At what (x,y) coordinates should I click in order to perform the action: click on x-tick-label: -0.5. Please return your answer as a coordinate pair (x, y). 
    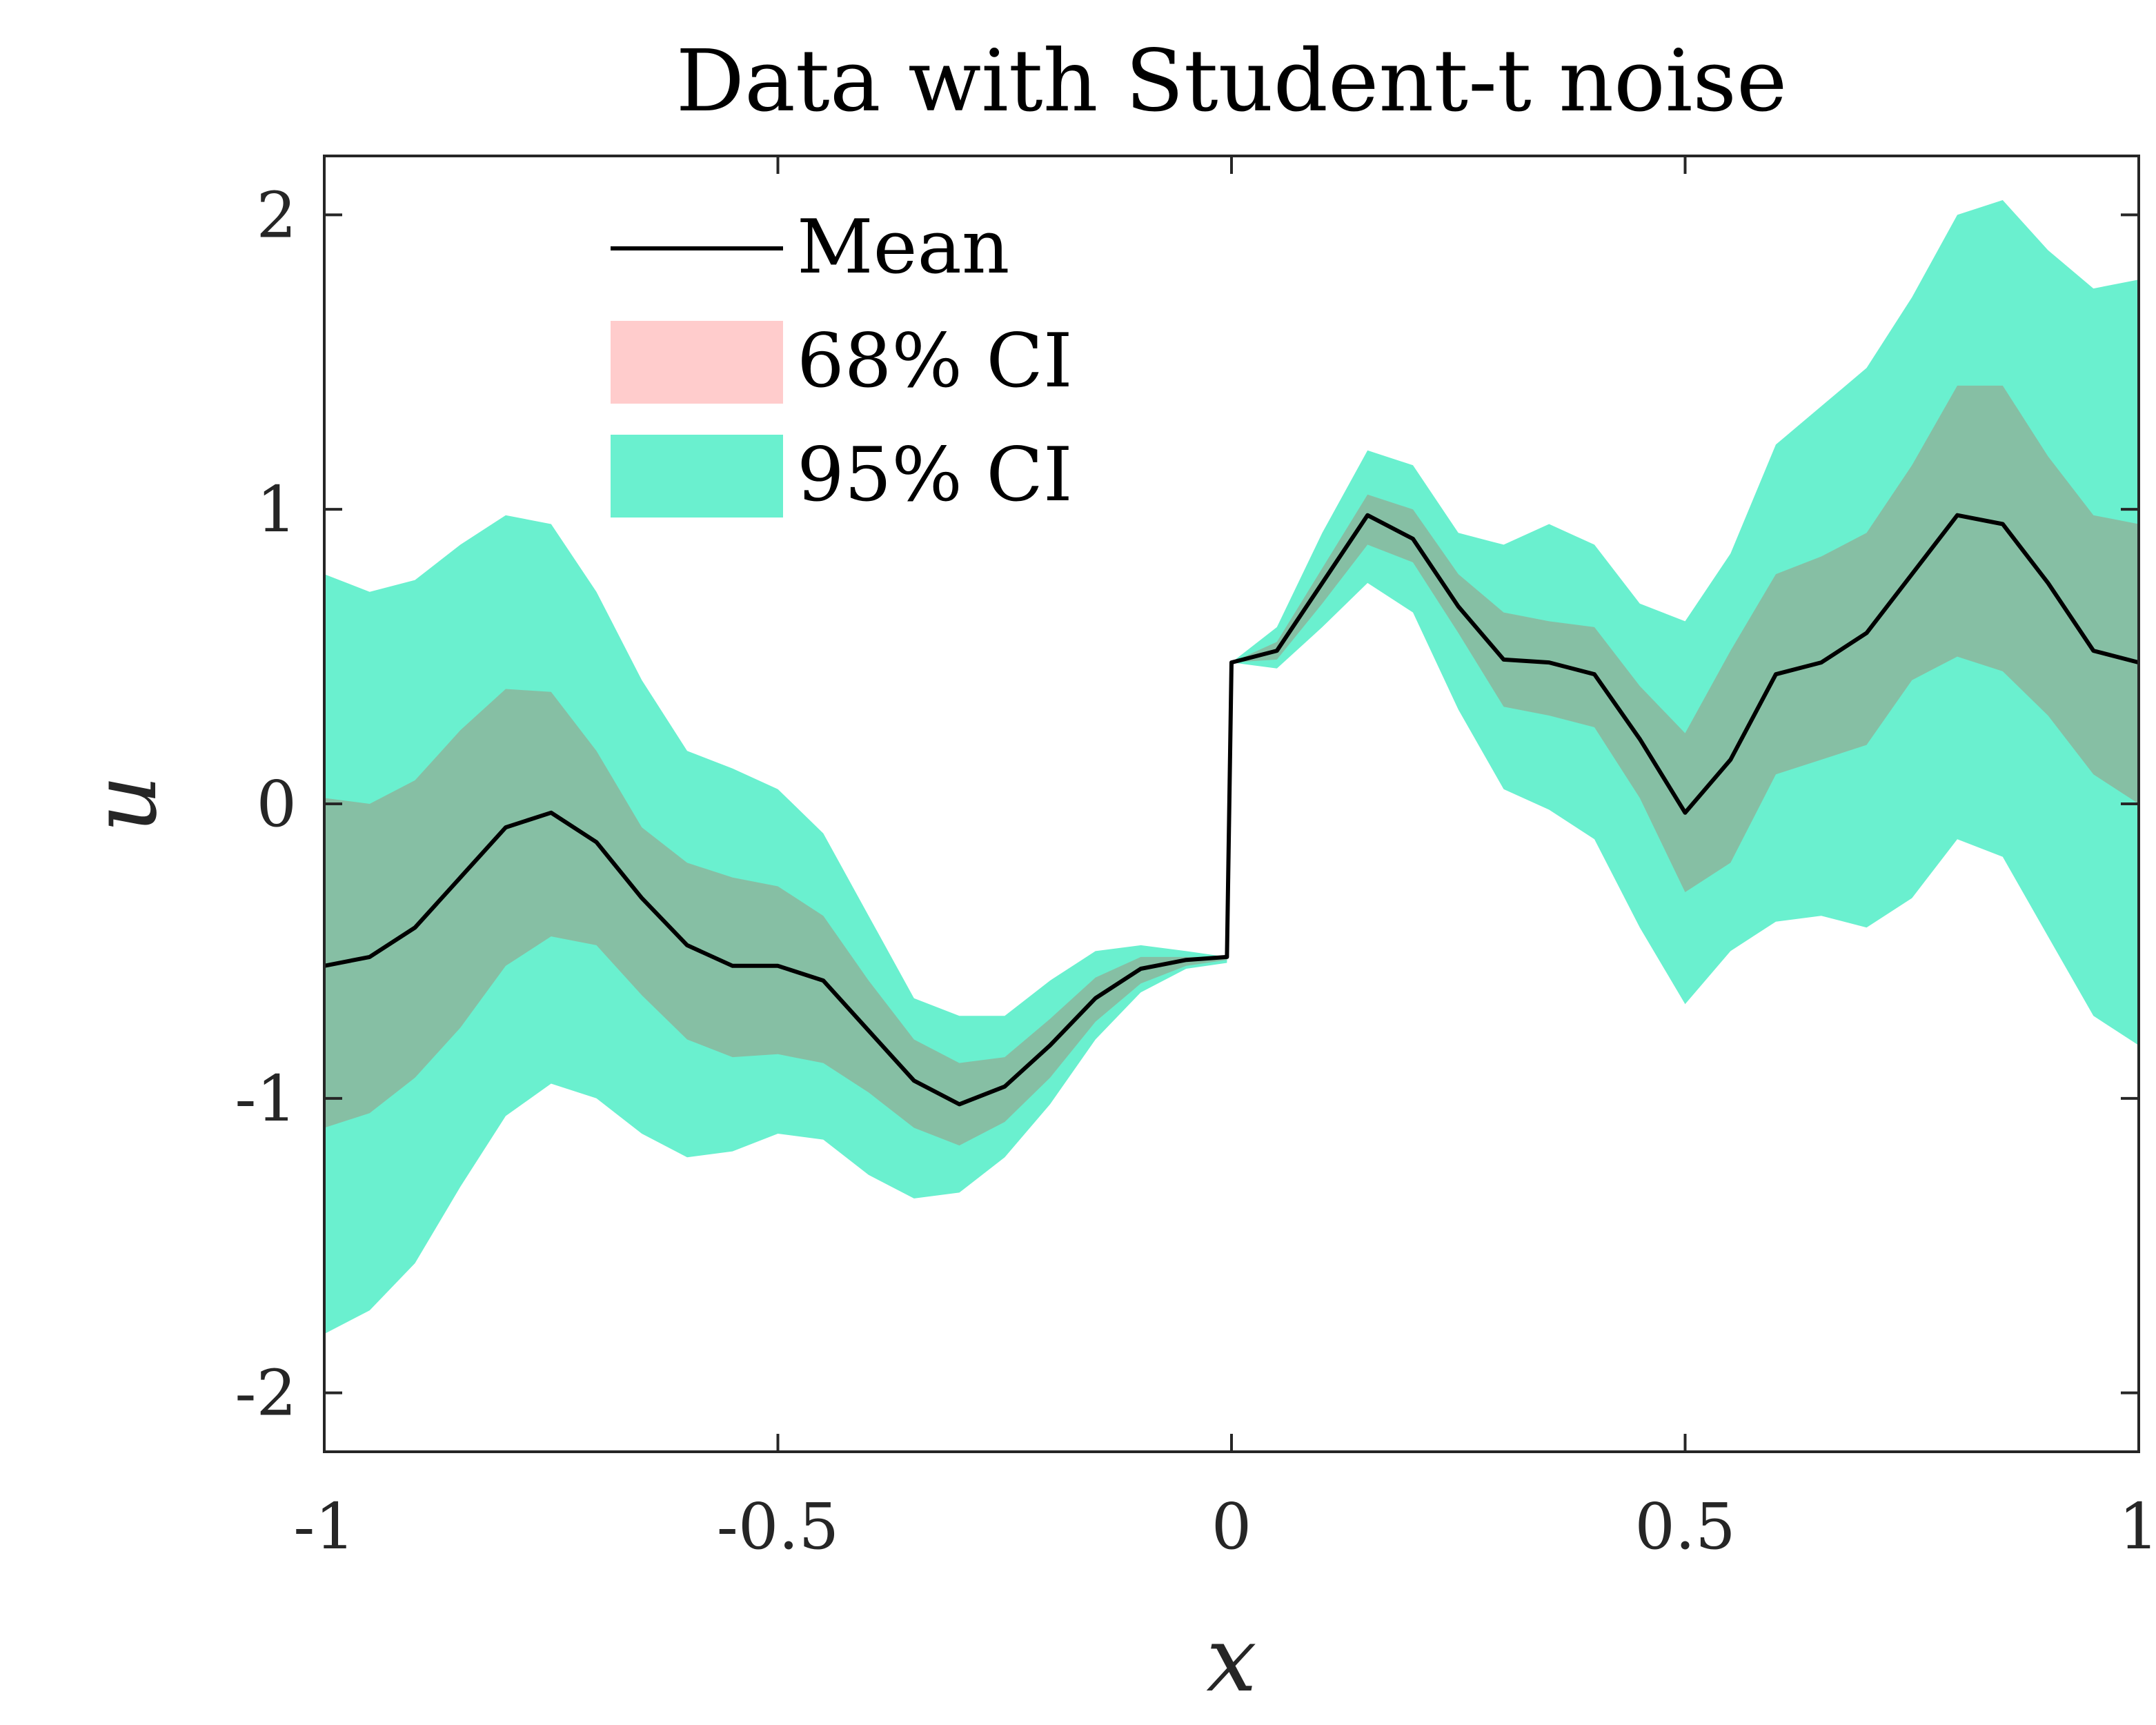
    Looking at the image, I should click on (778, 1527).